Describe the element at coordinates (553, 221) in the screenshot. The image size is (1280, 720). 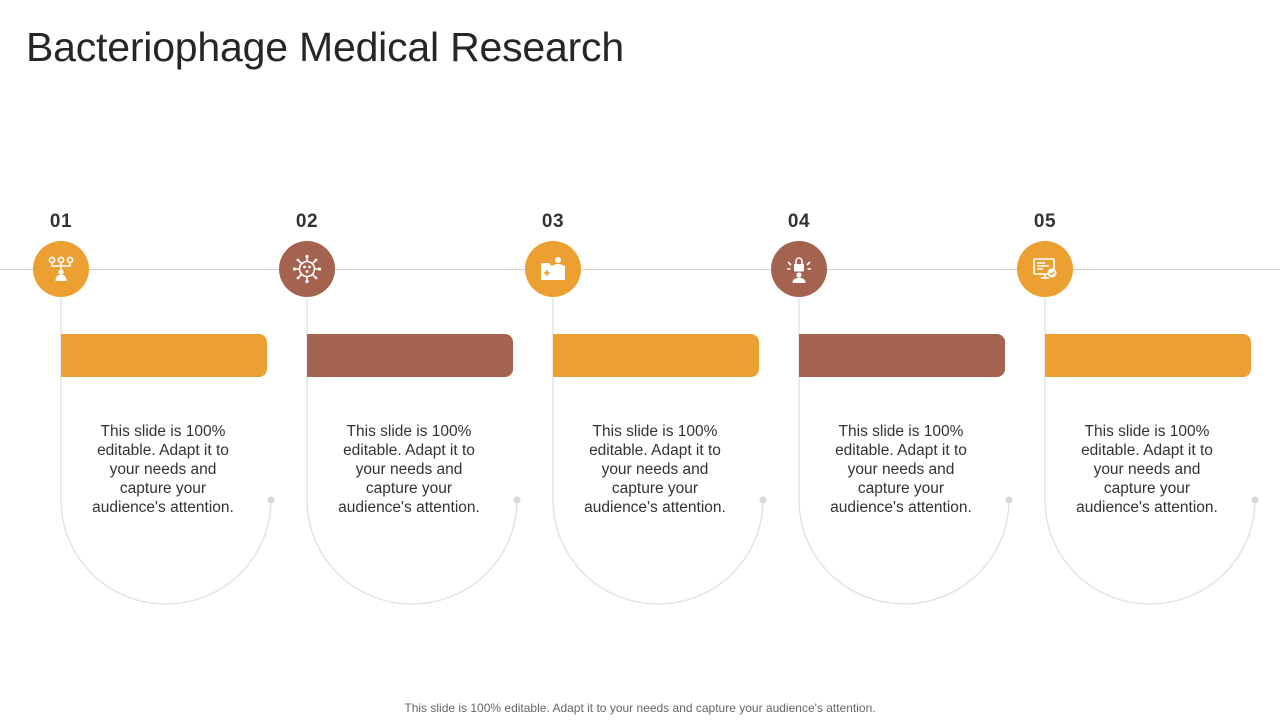
I see `step-number: 03` at that location.